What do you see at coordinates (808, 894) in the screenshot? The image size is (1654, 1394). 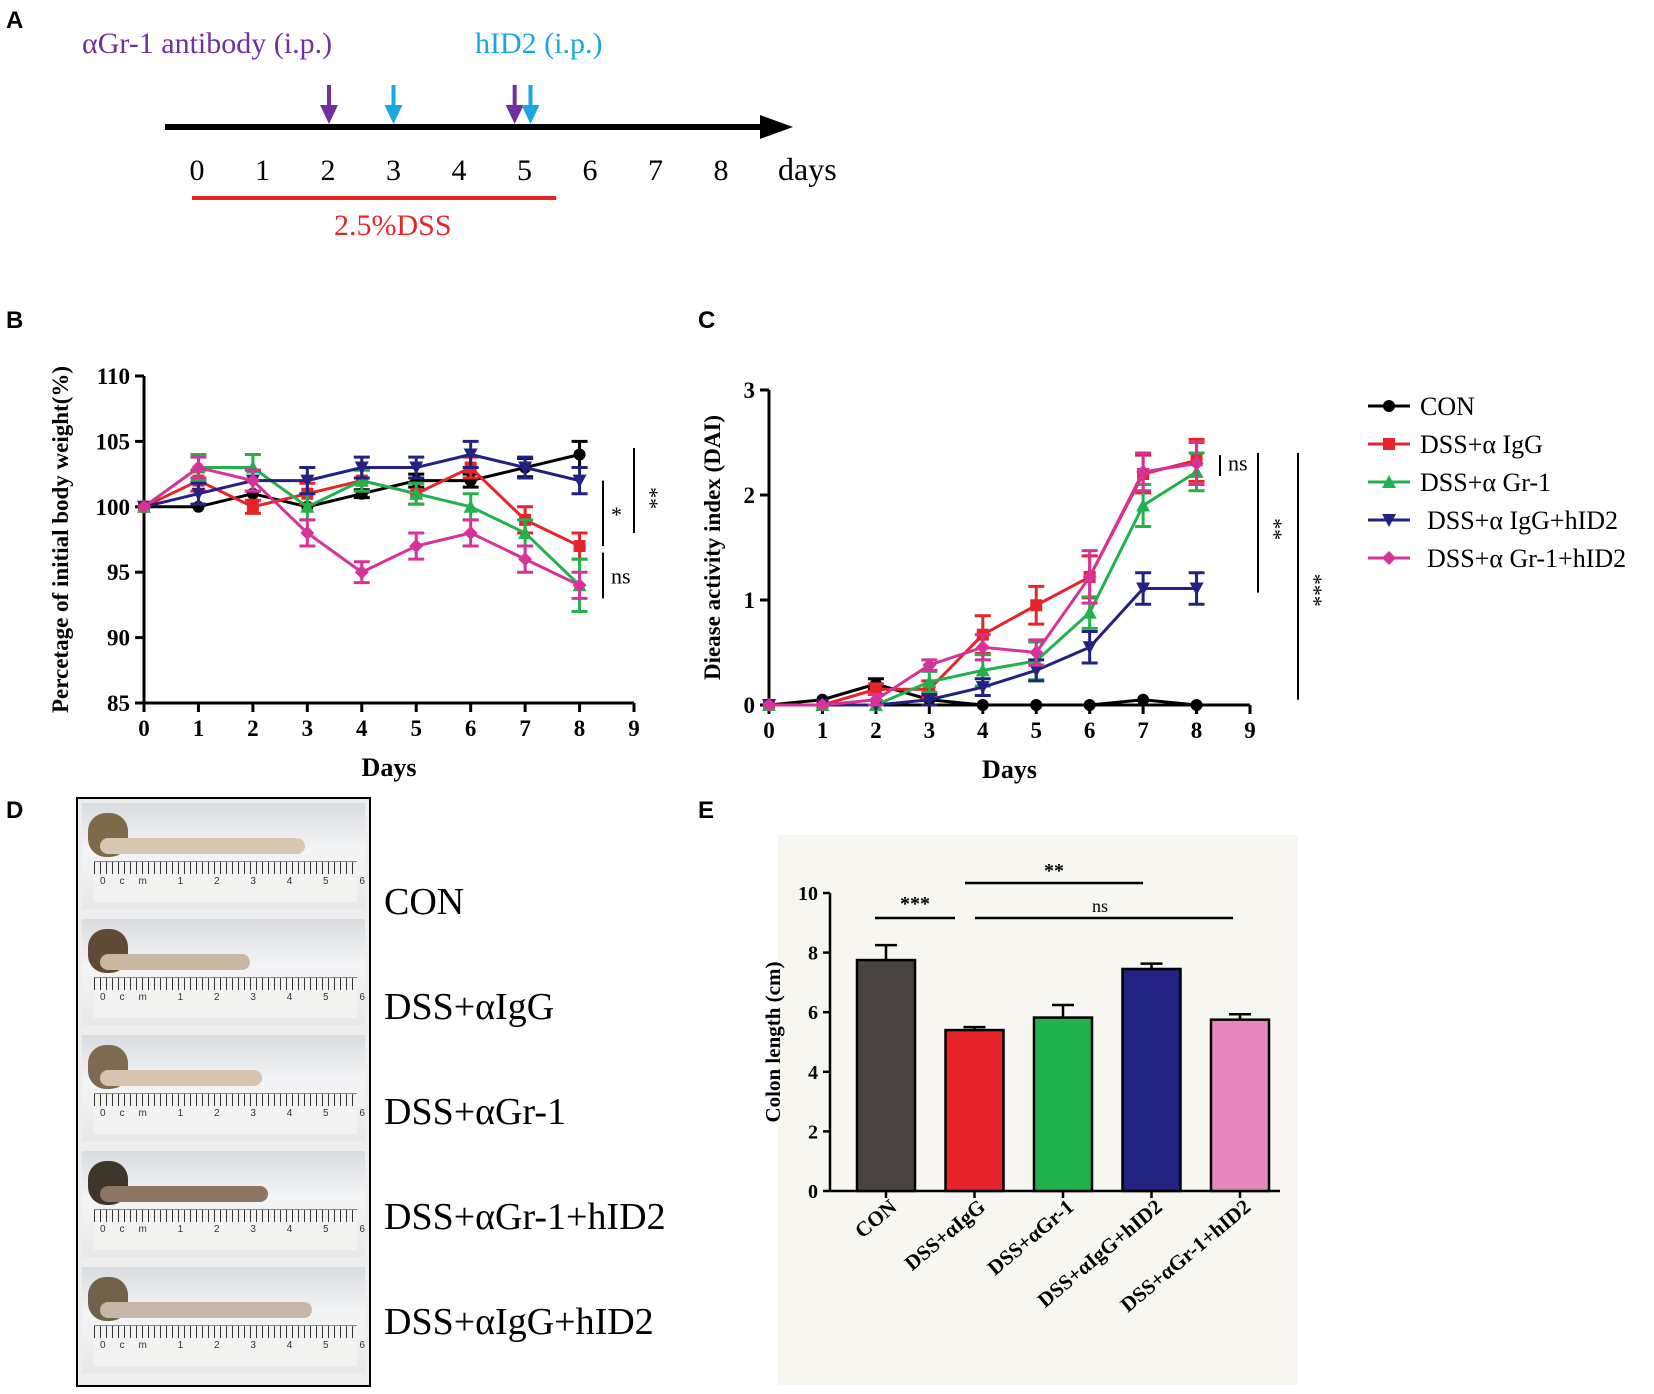 I see `y-tick-label: 10` at bounding box center [808, 894].